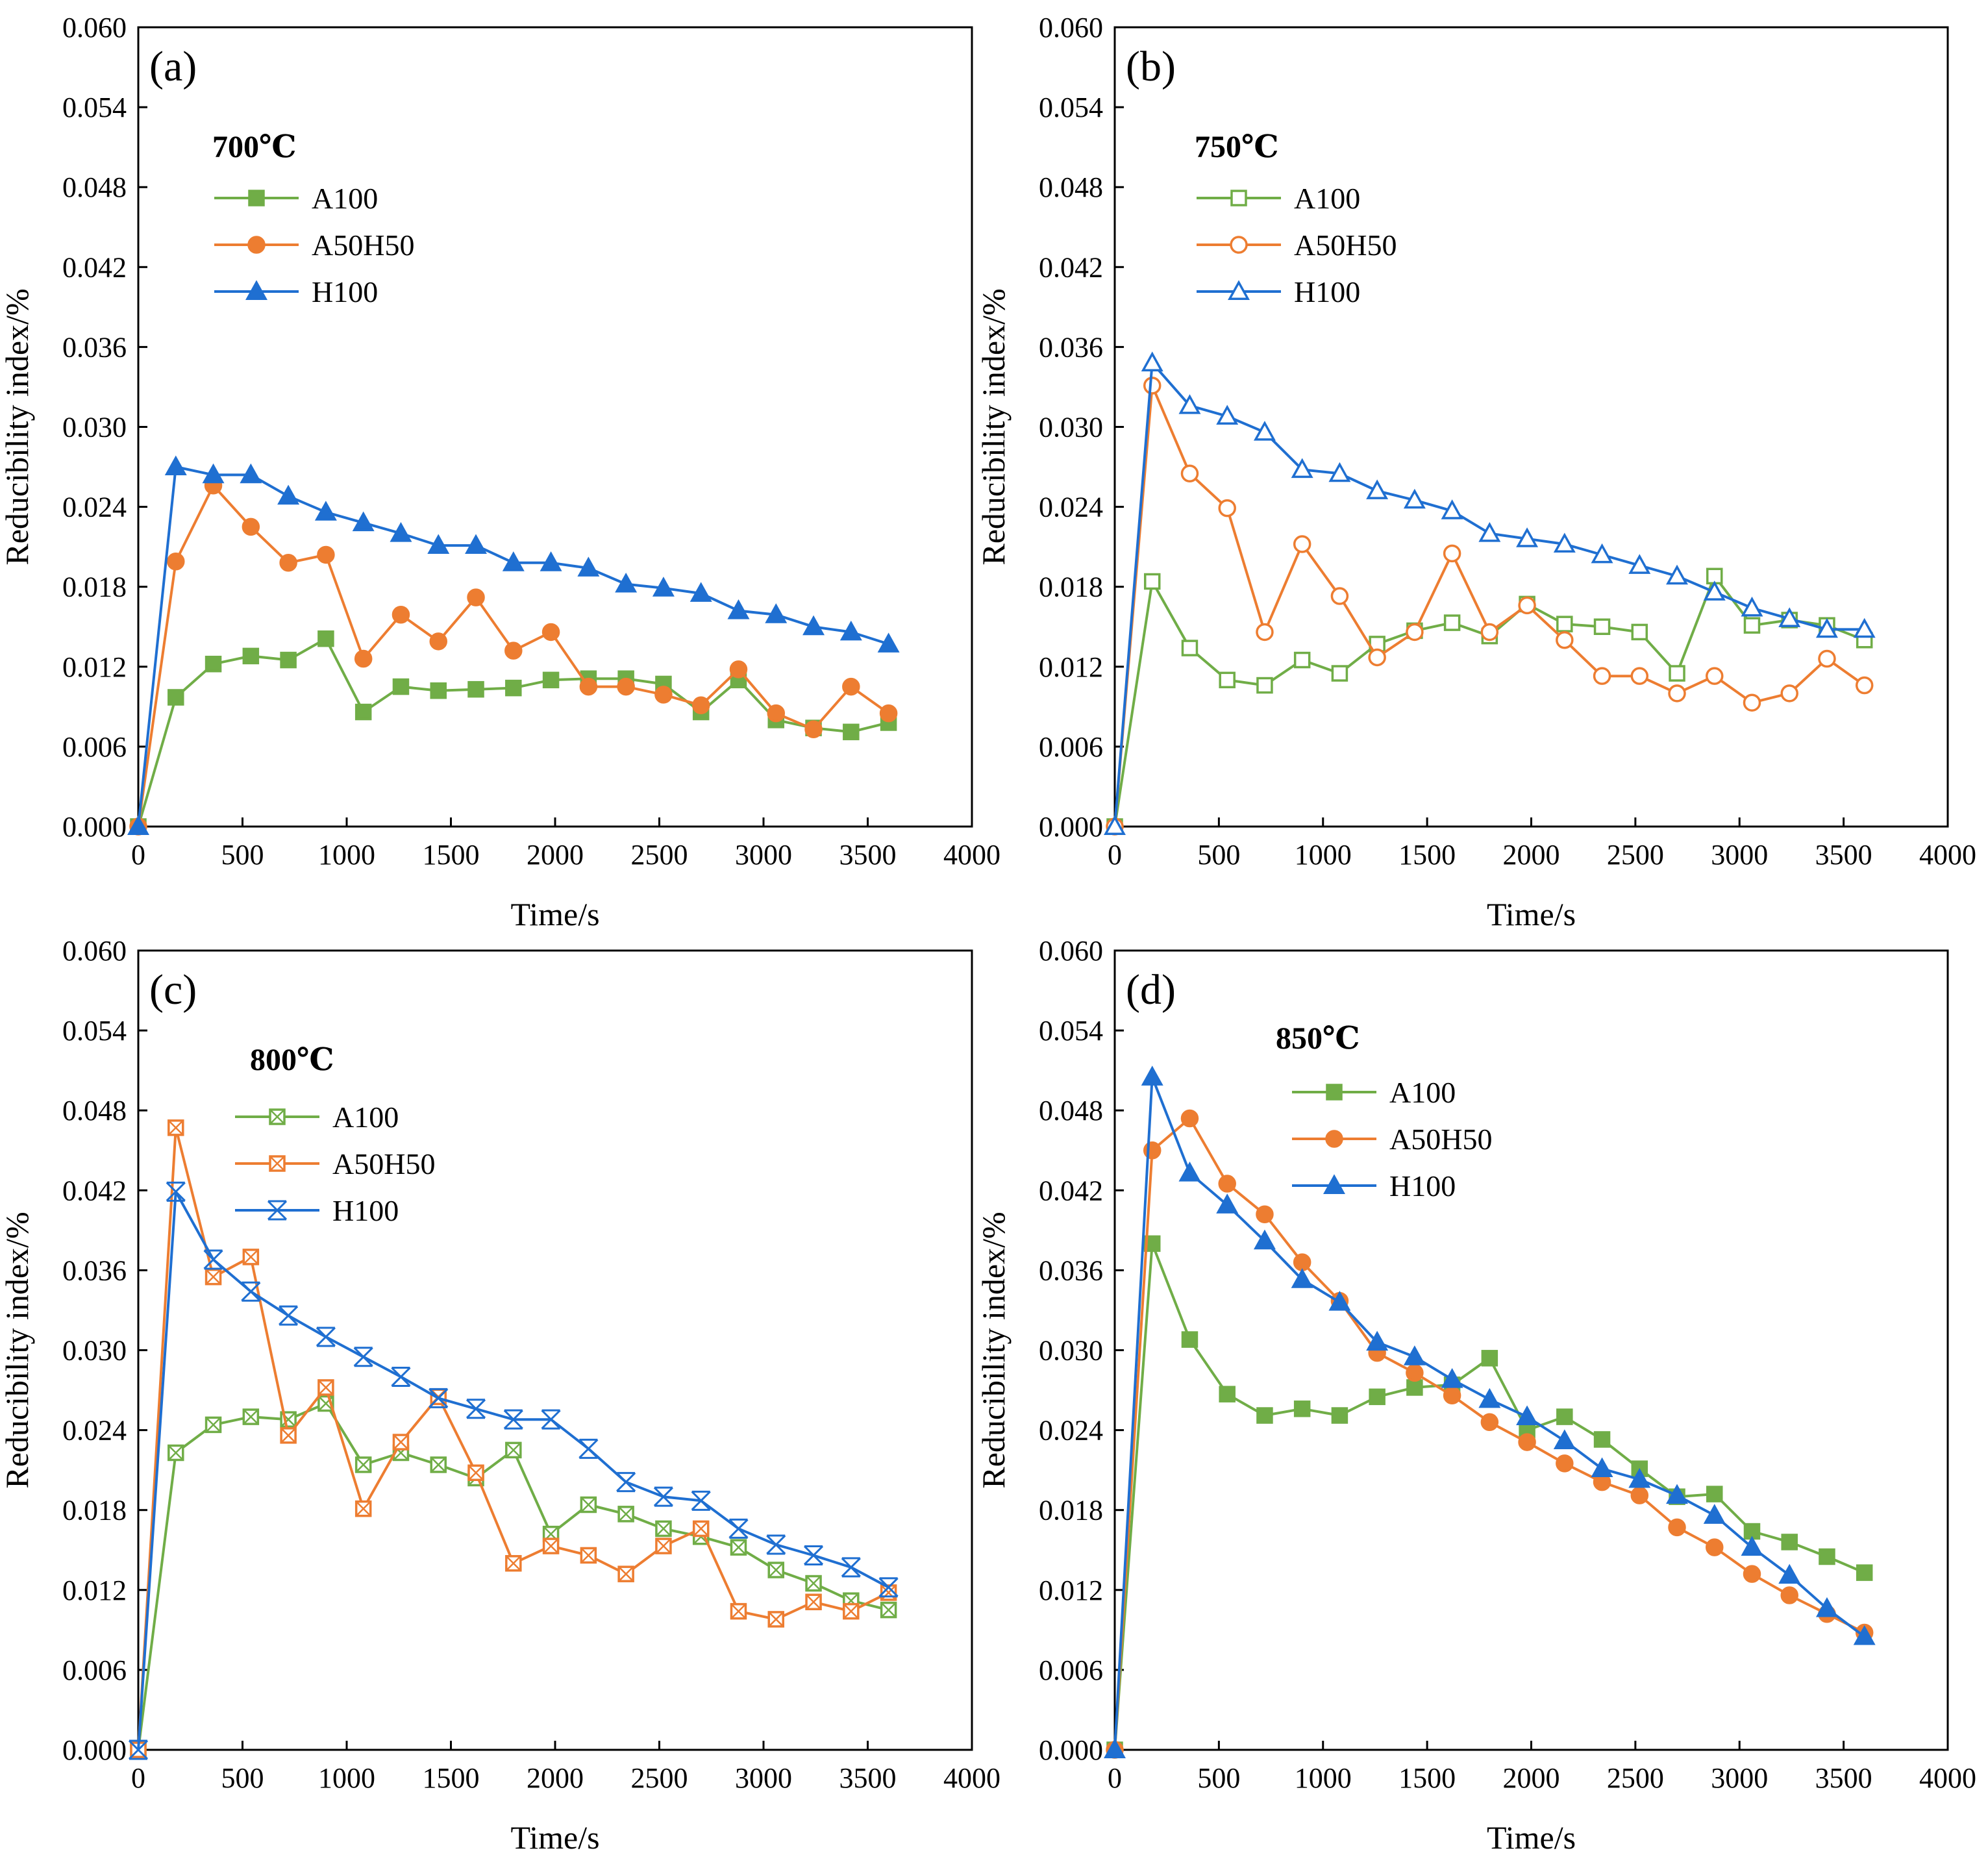 This screenshot has height=1868, width=1988. Describe the element at coordinates (1071, 1670) in the screenshot. I see `y-tick-label: 0.006` at that location.